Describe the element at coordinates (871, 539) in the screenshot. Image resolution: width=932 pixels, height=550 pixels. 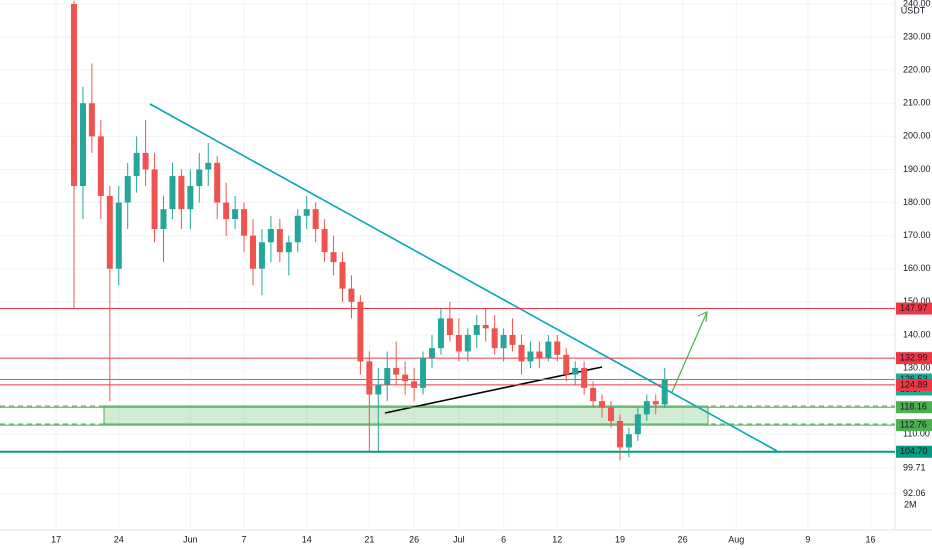
I see `x-tick-label: 16` at that location.